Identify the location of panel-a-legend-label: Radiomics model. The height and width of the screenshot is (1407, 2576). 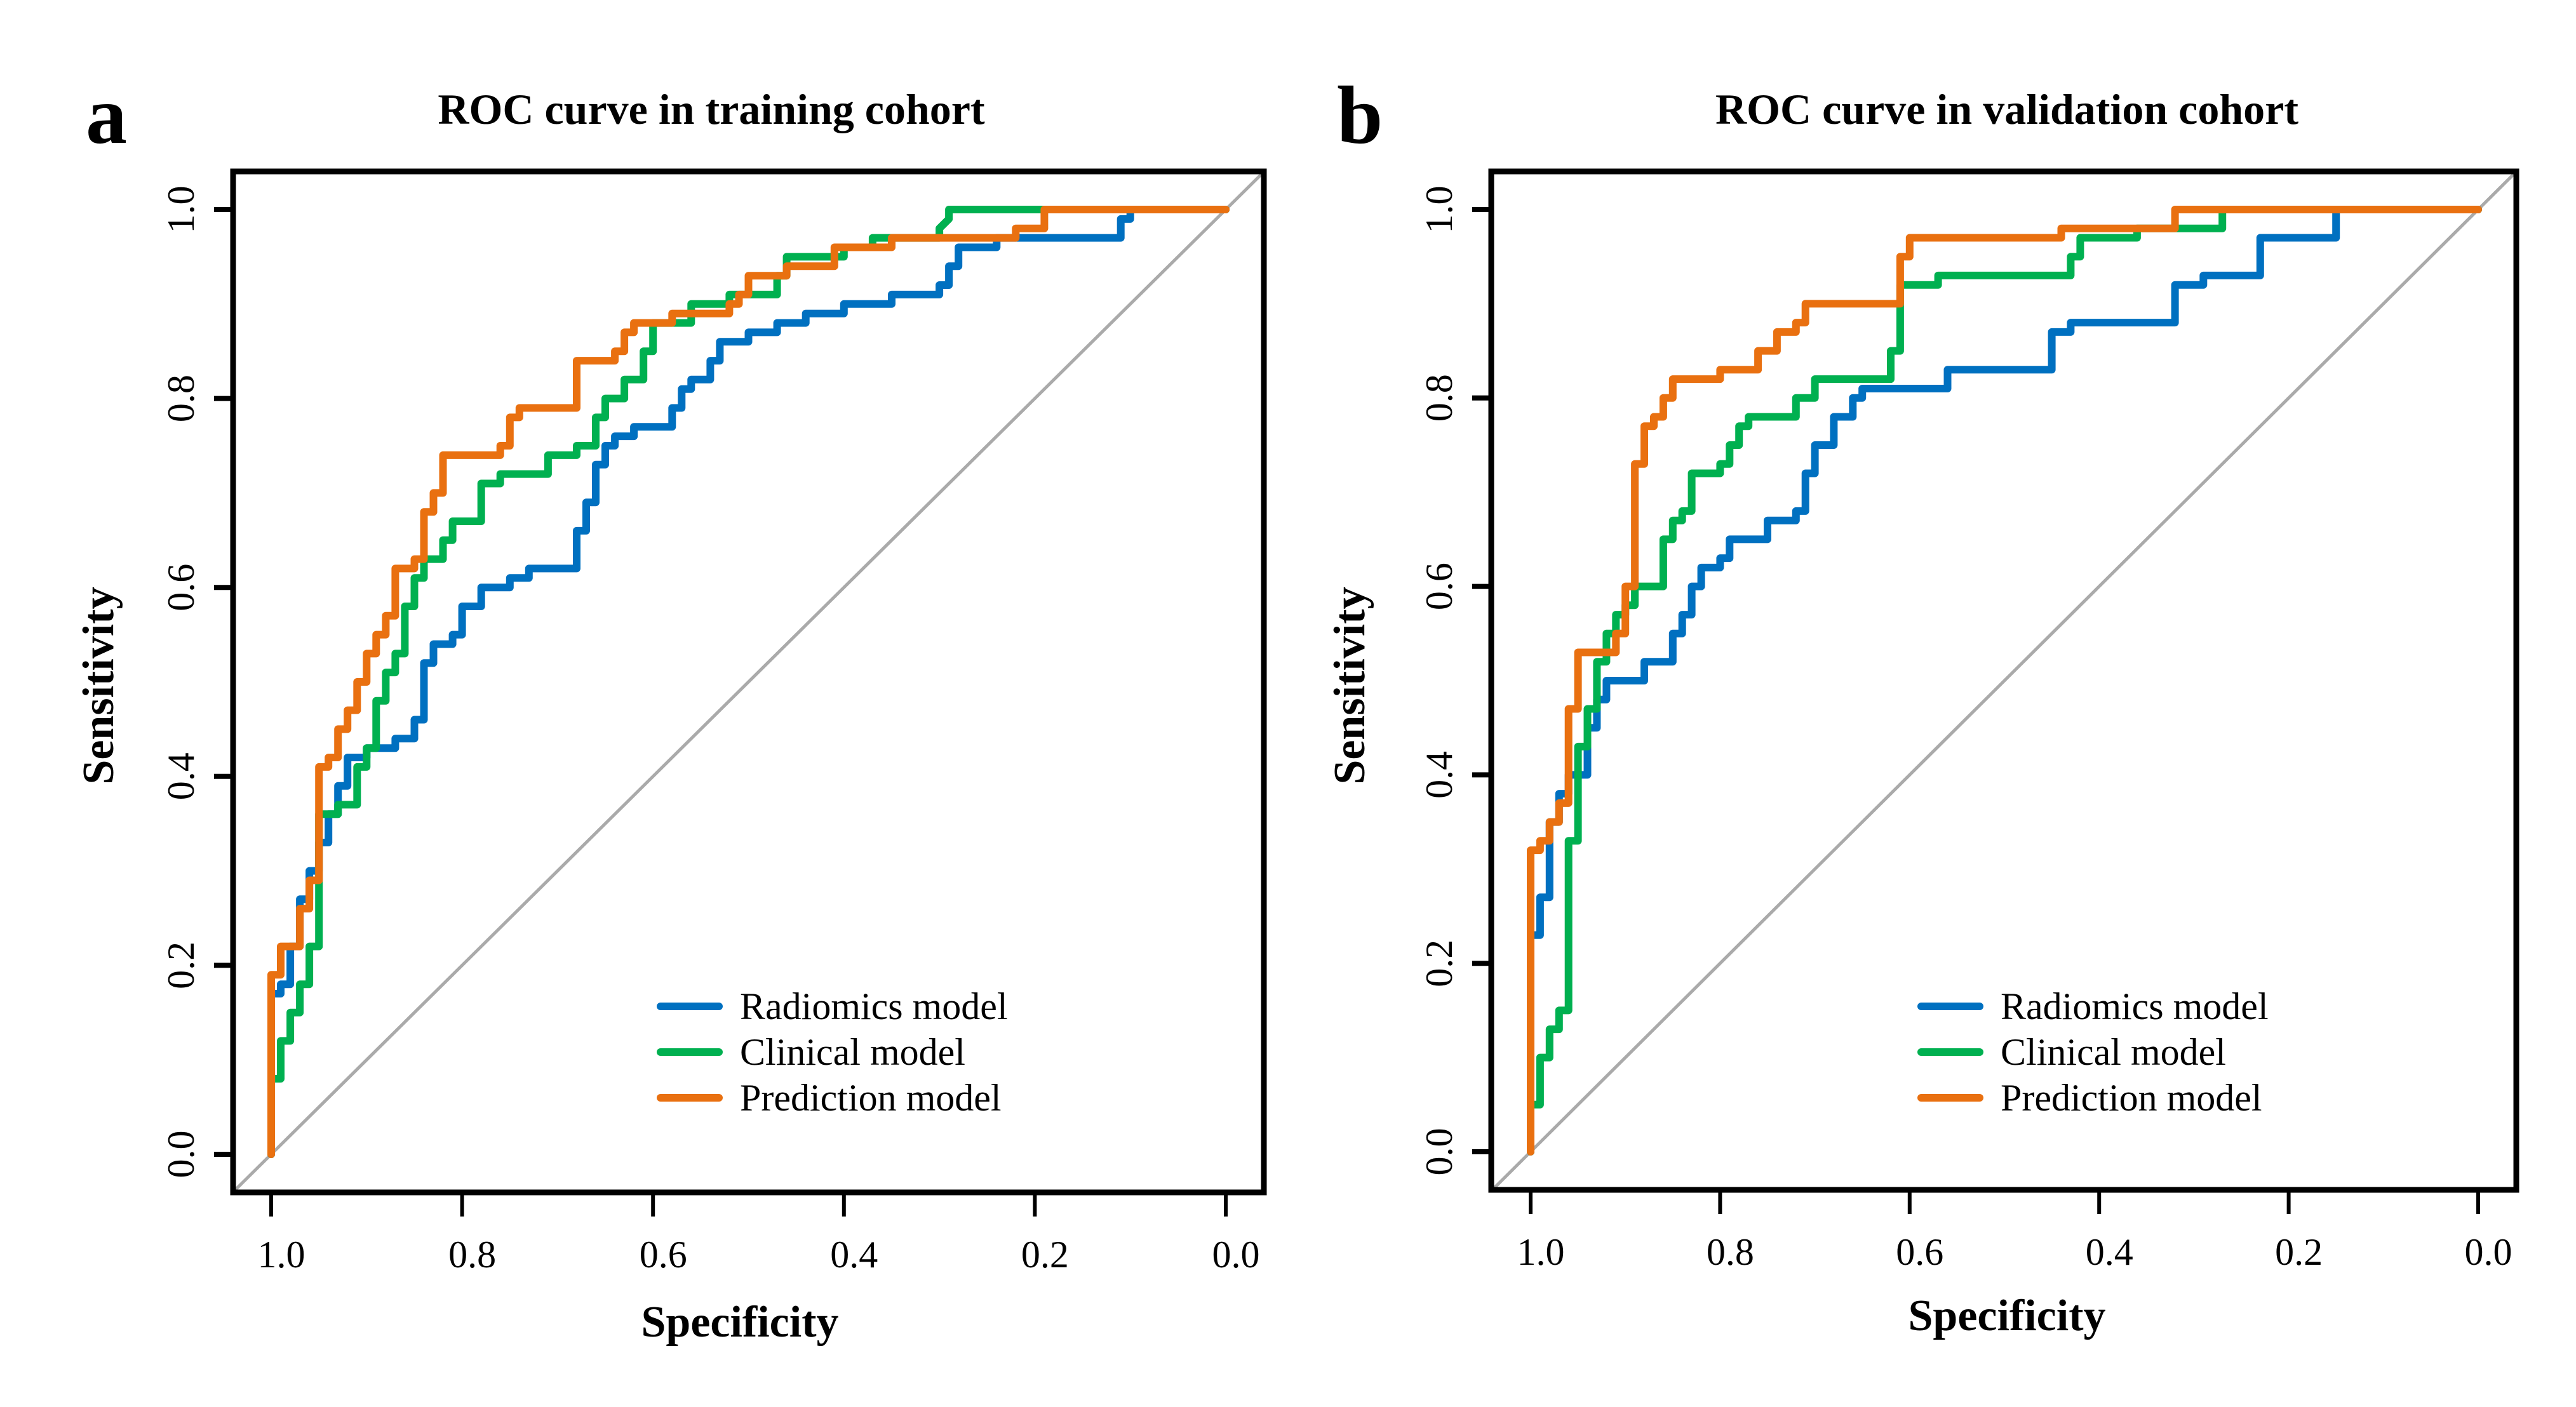
(874, 1006).